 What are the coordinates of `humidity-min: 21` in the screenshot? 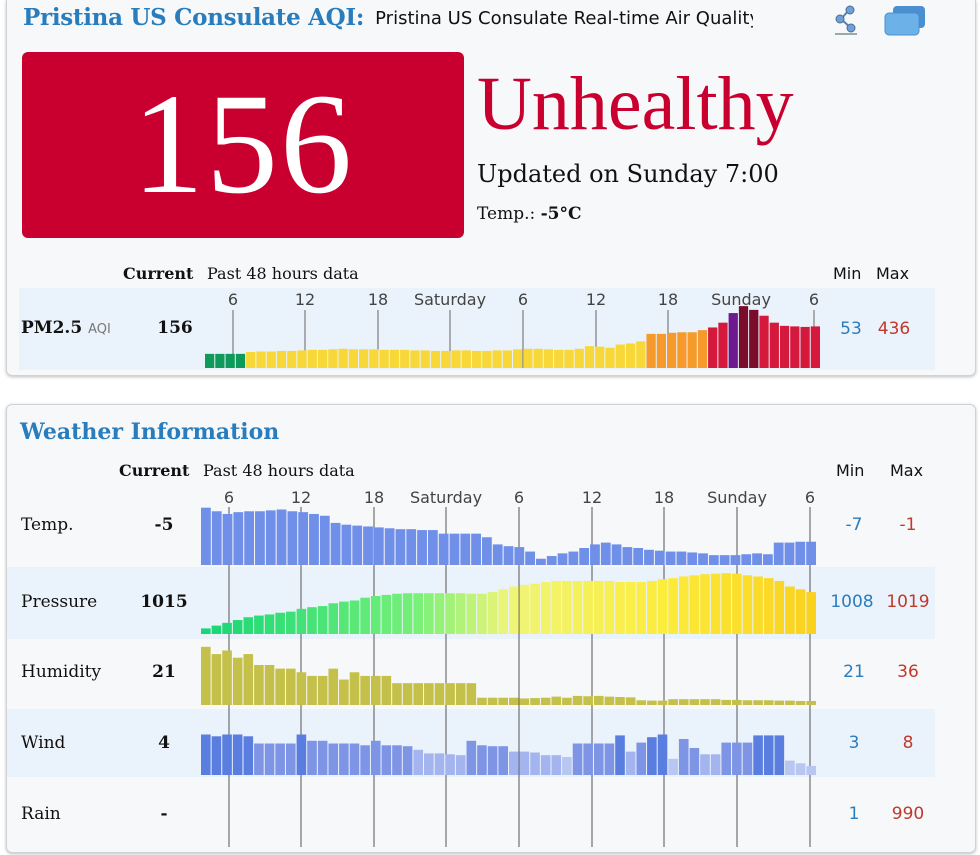 It's located at (854, 672).